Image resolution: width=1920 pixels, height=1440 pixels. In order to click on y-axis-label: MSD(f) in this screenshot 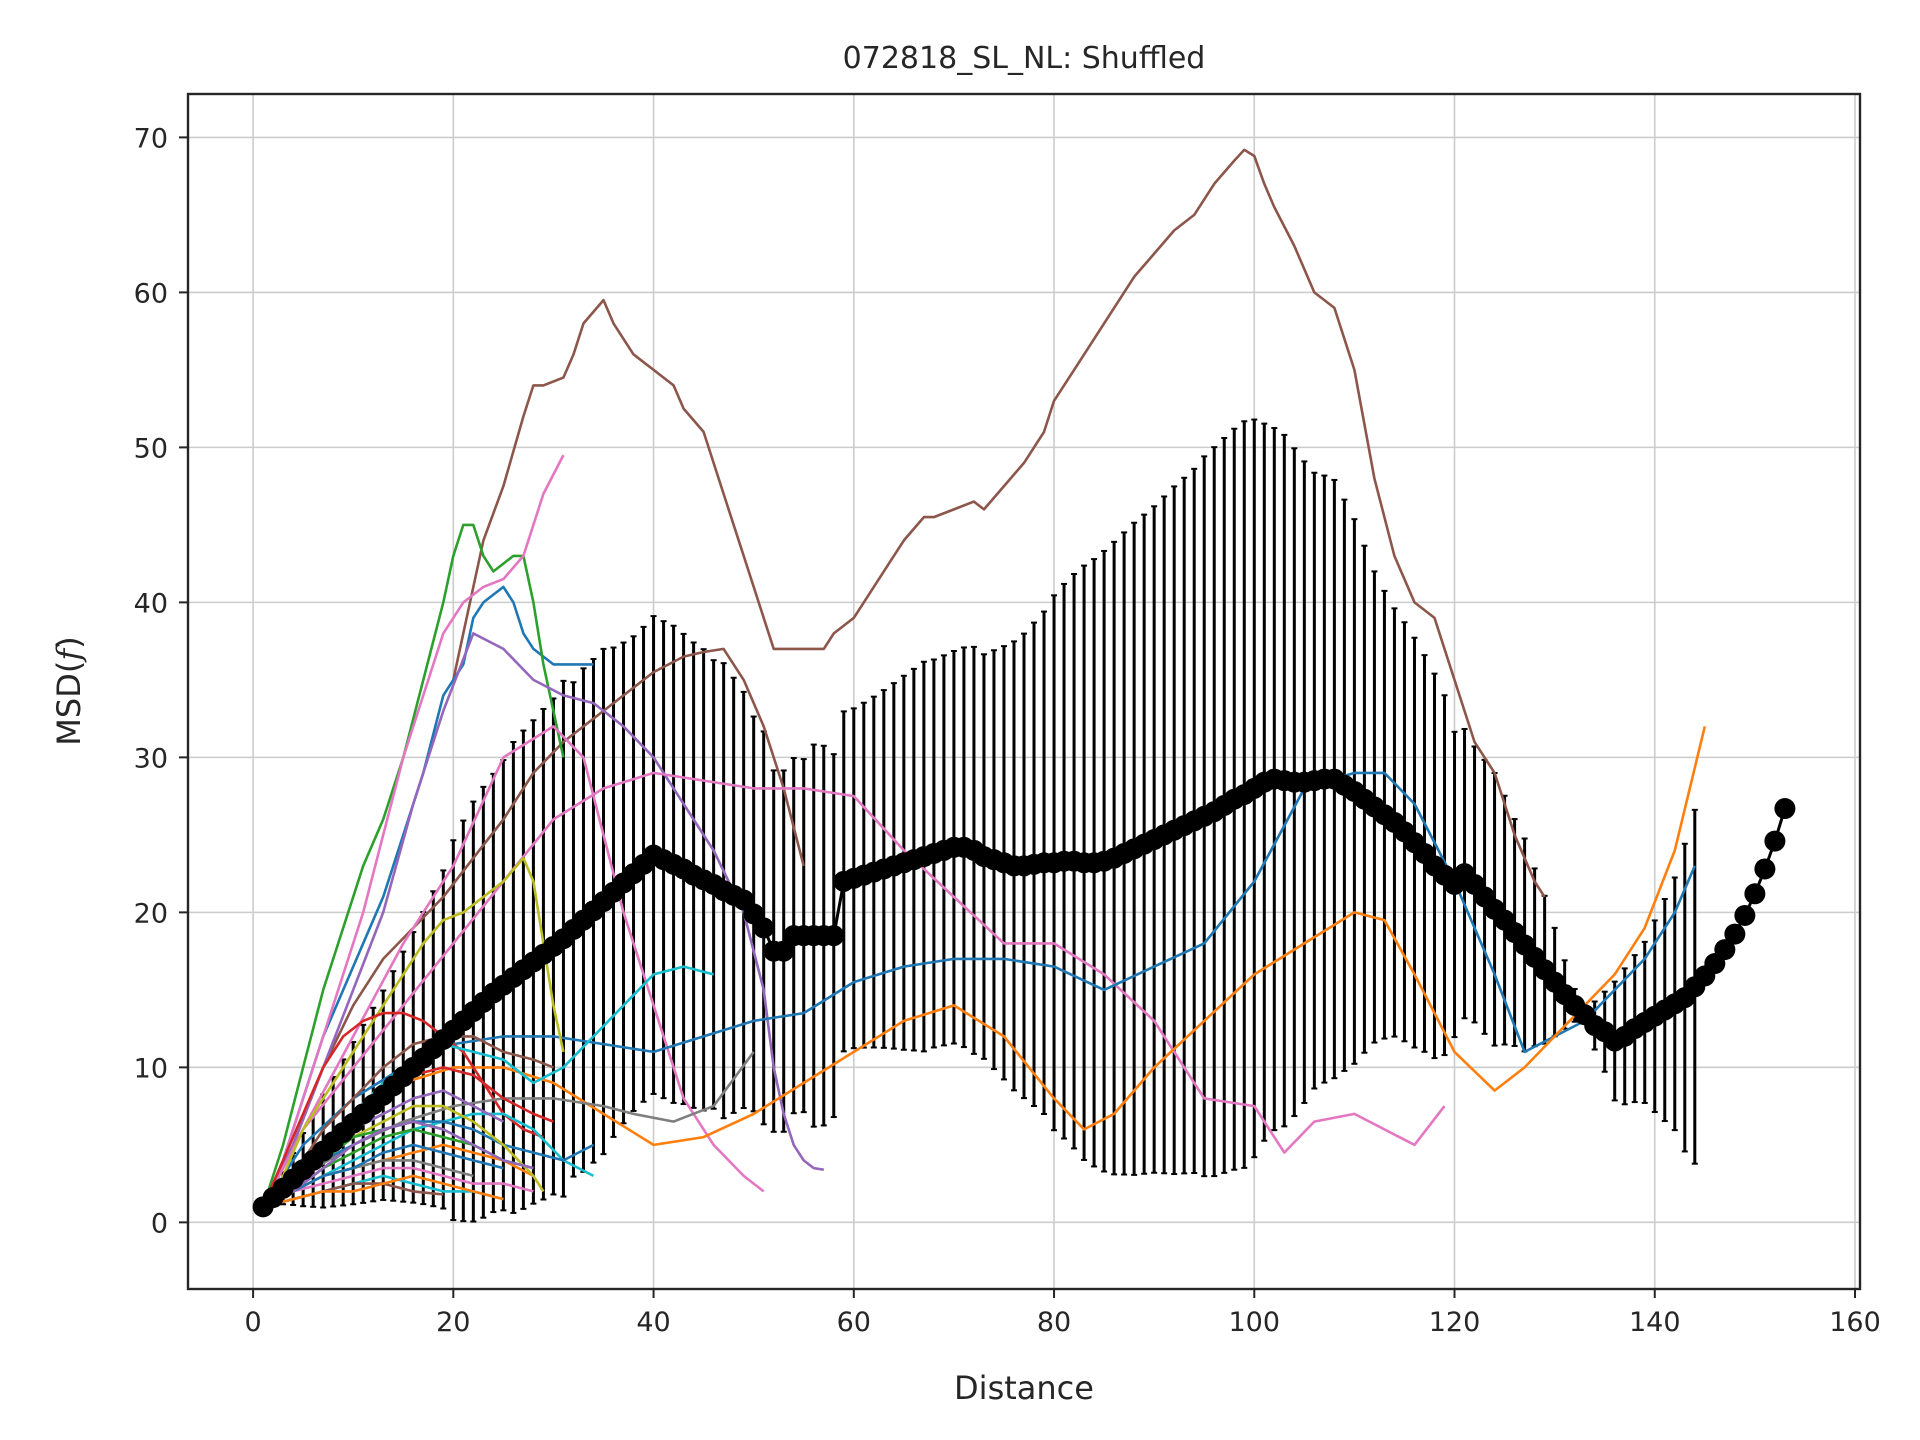, I will do `click(69, 690)`.